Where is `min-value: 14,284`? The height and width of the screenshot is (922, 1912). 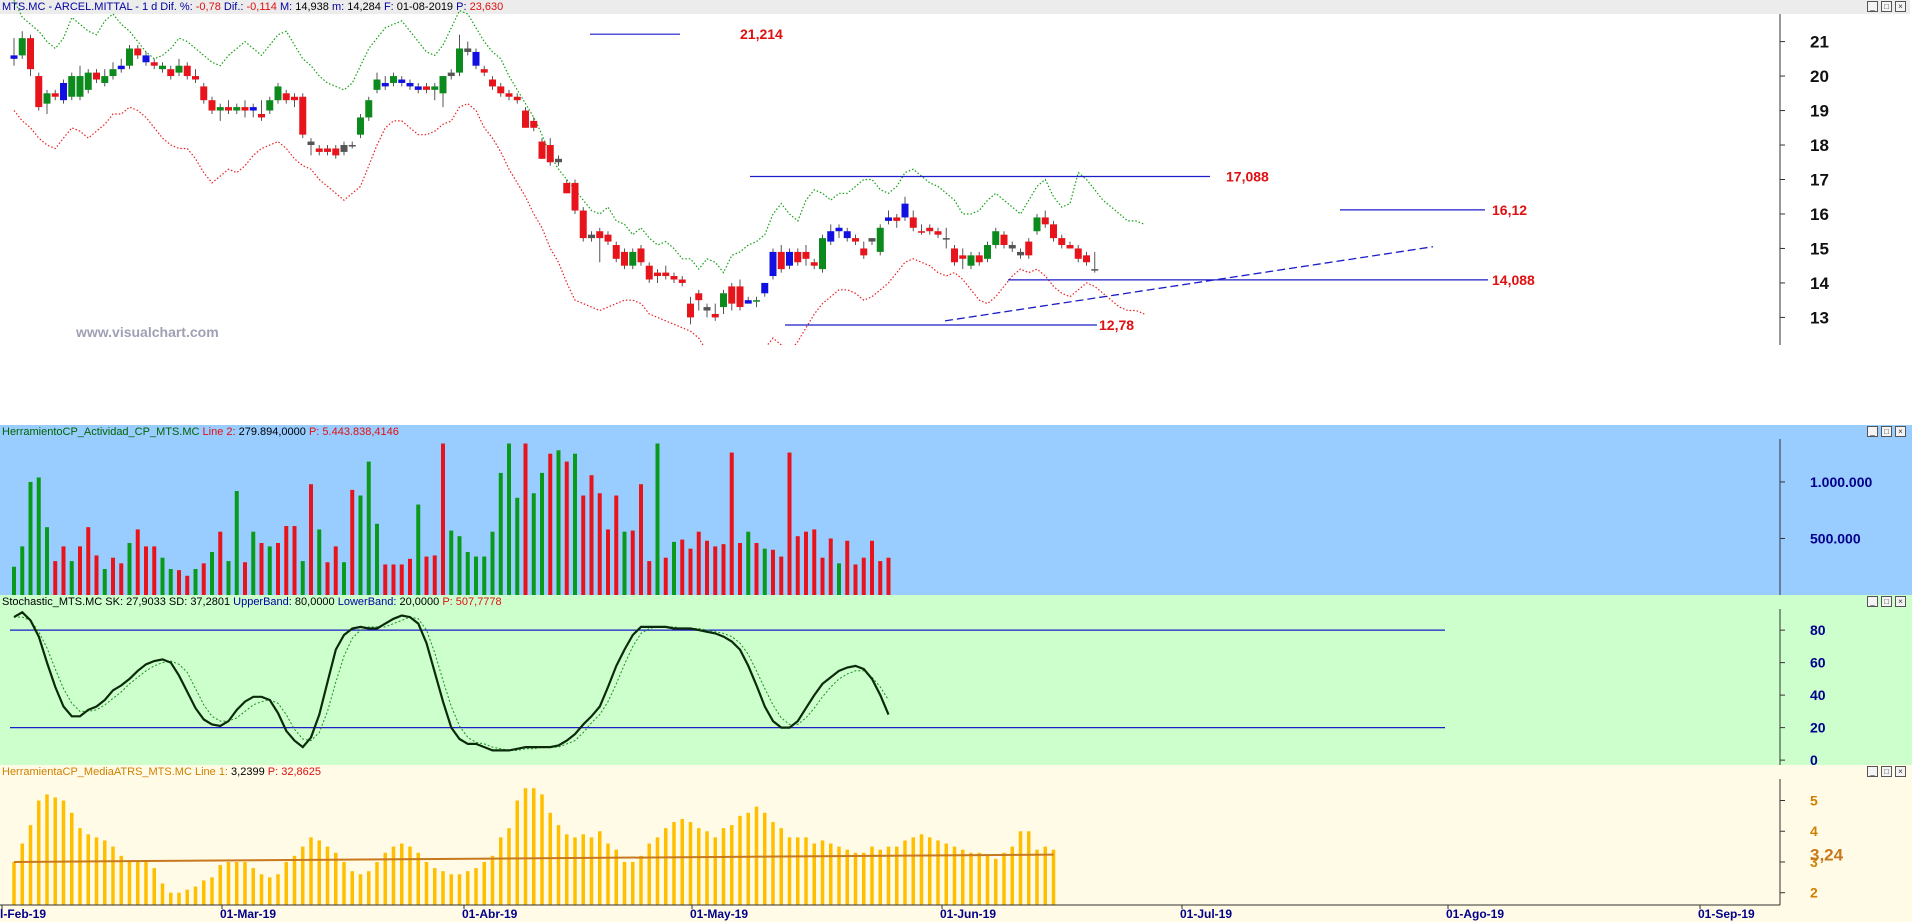
min-value: 14,284 is located at coordinates (364, 7).